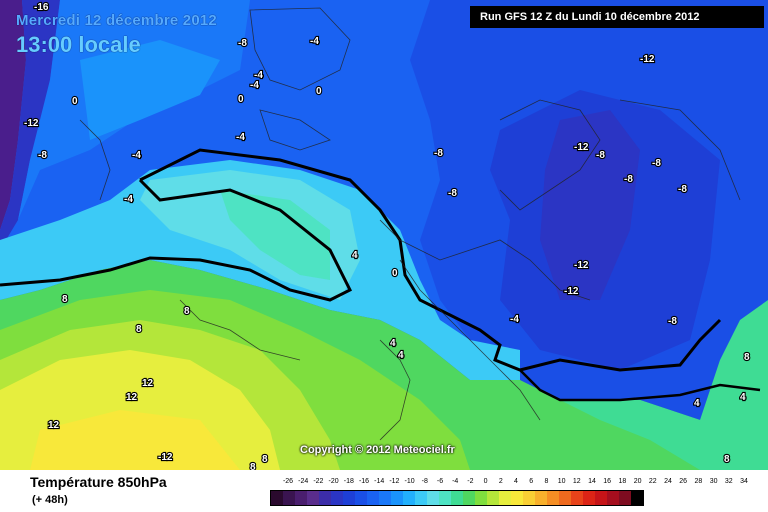  I want to click on legend-label: -10, so click(409, 481).